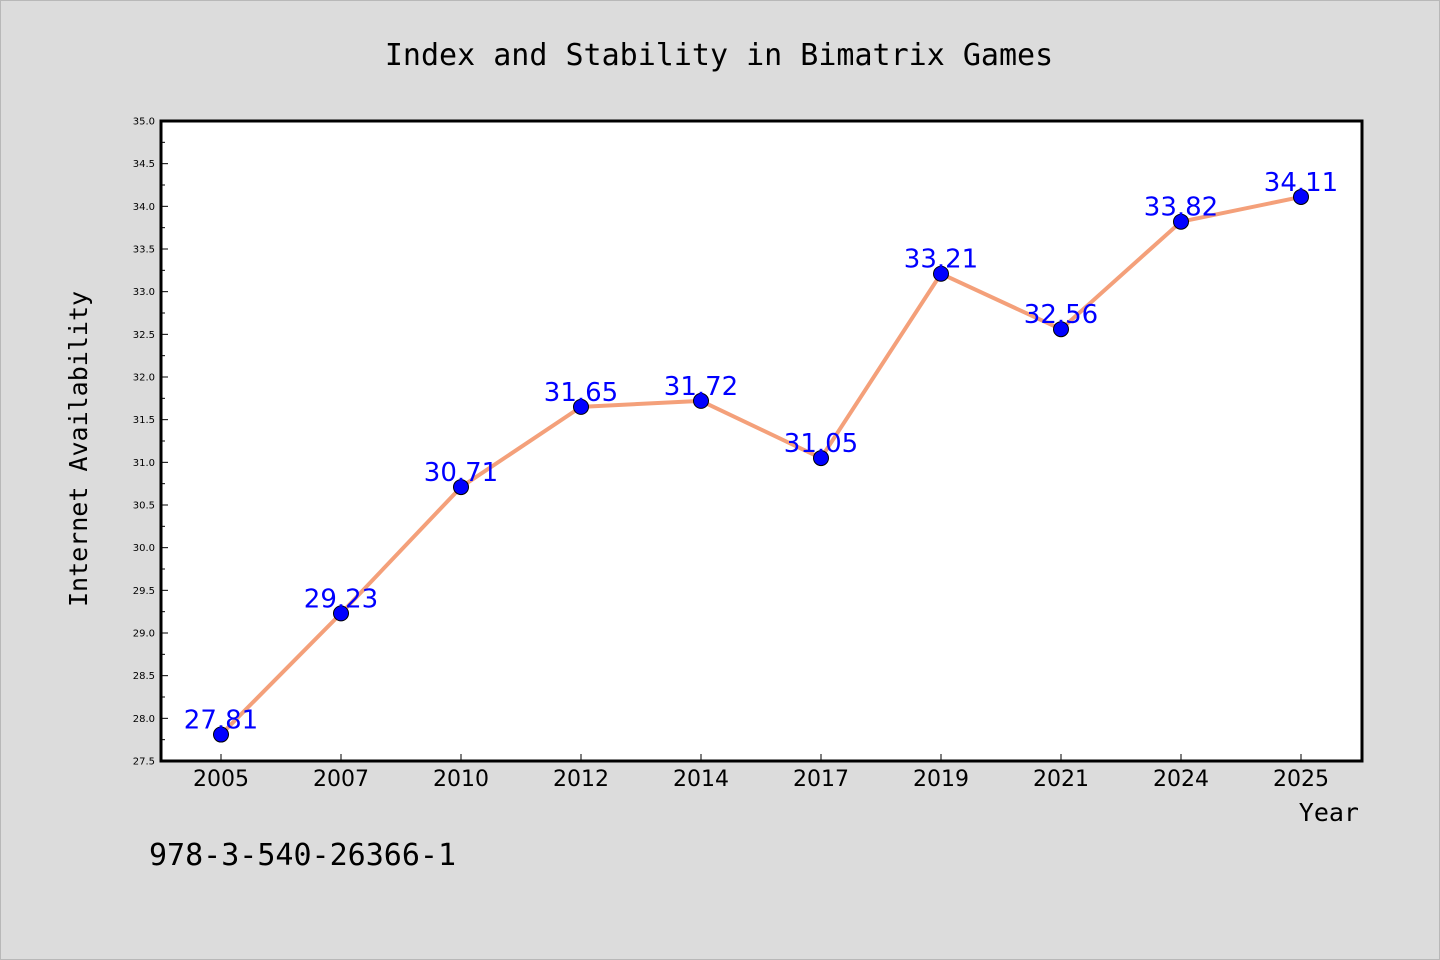 This screenshot has width=1440, height=960. I want to click on y-tick-label: 33.5, so click(144, 250).